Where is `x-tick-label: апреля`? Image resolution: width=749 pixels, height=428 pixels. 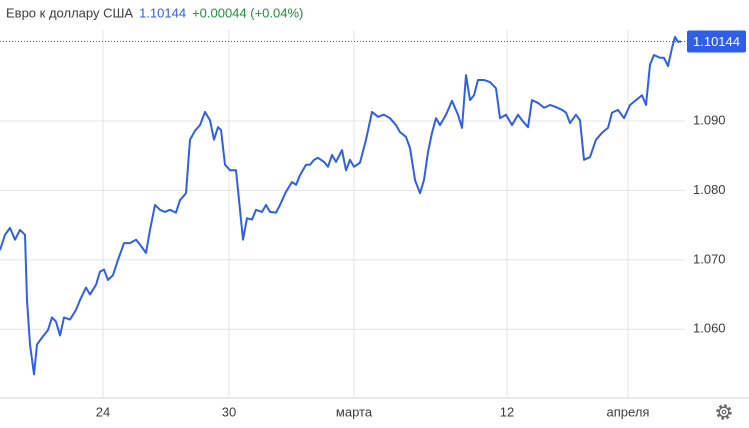 x-tick-label: апреля is located at coordinates (628, 411).